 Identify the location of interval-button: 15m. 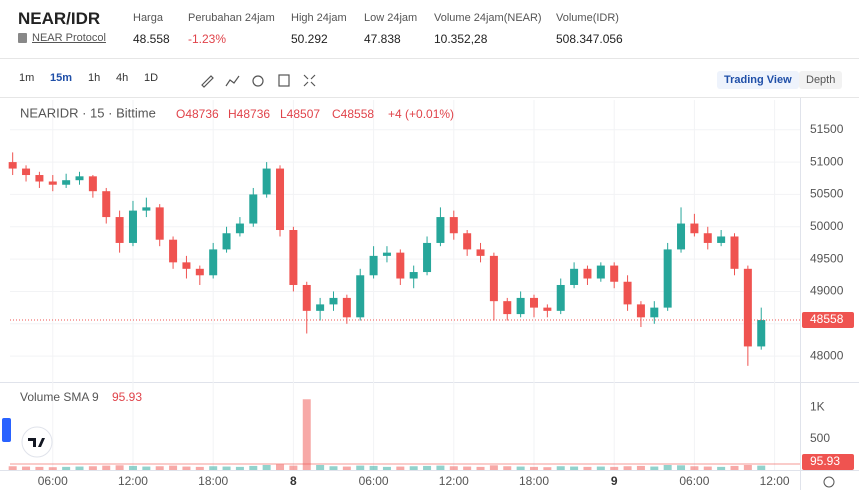
(61, 78).